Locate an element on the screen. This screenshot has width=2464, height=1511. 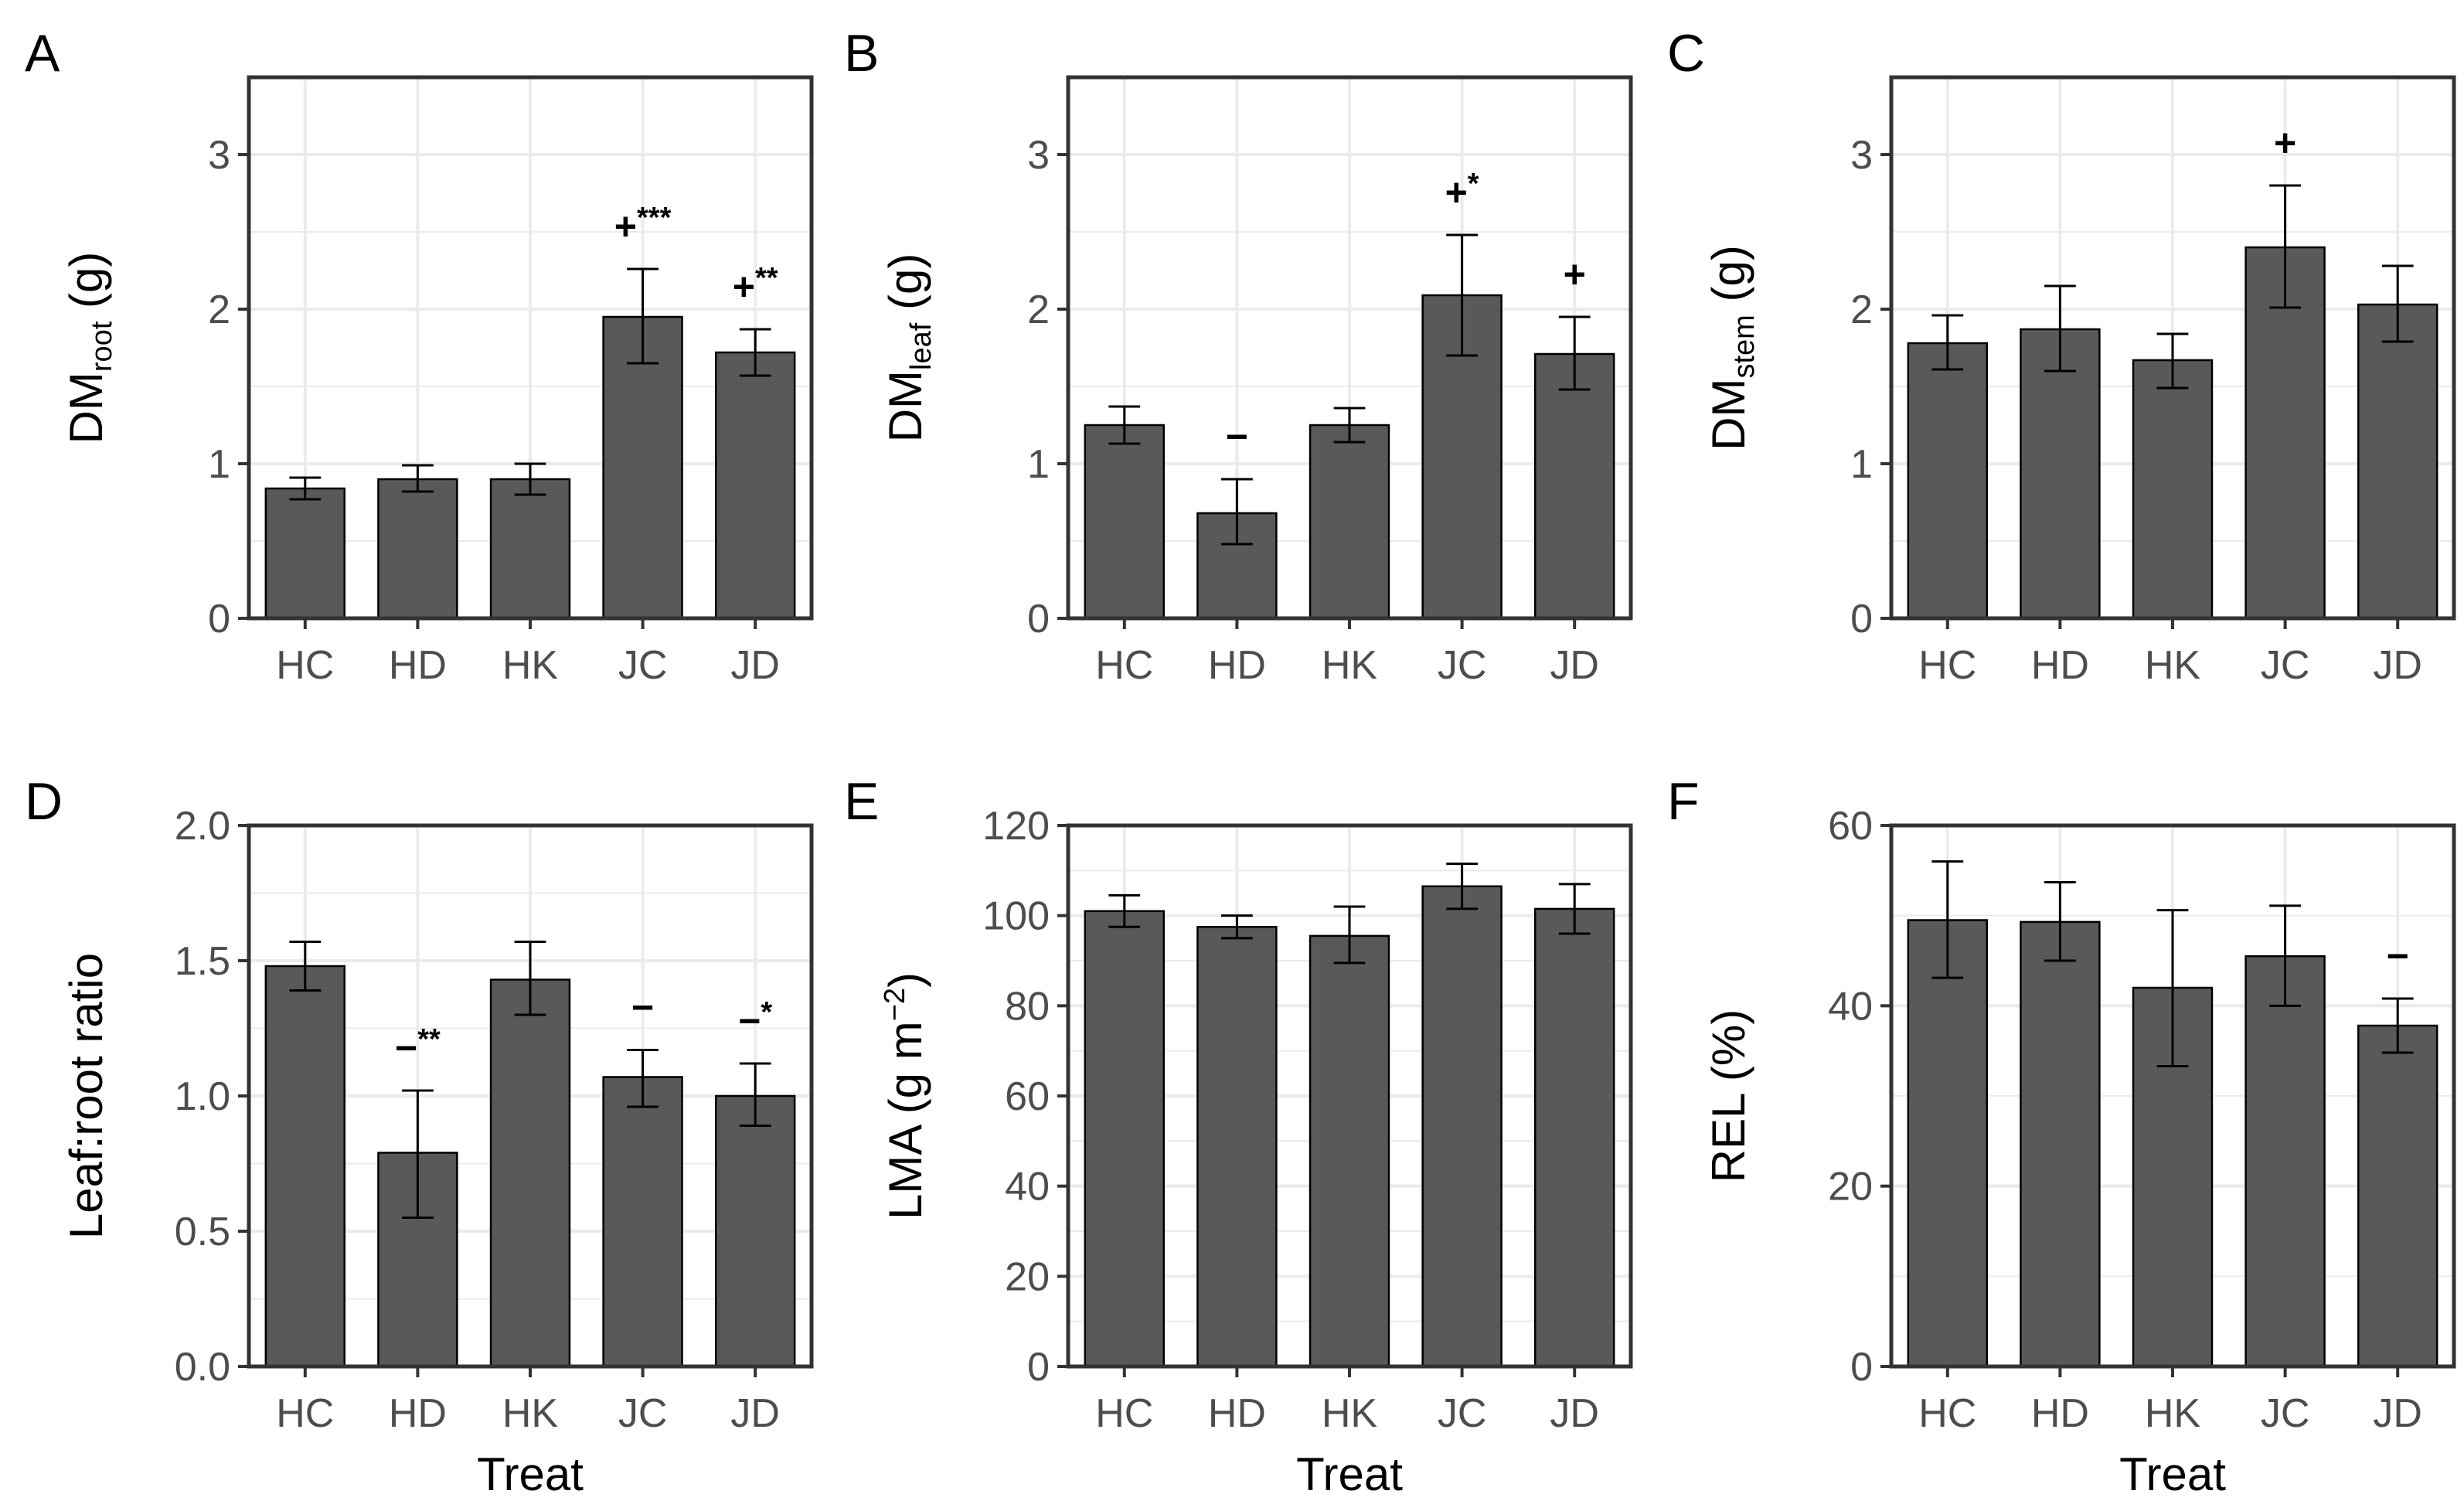
panel-b: B − +* +0 1 2 3 HC HD HK JC JD DMleaf (g) is located at coordinates (1238, 356).